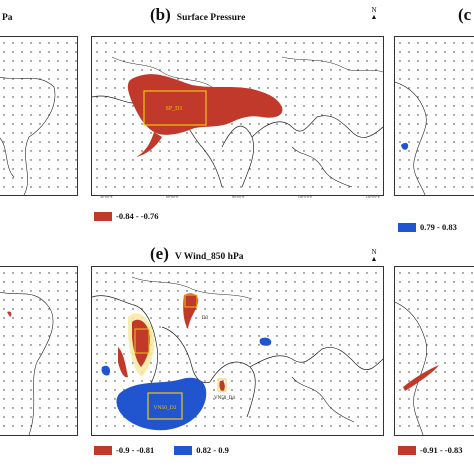 The image size is (474, 474). Describe the element at coordinates (106, 197) in the screenshot. I see `lon-tick: 40°0'0"E` at that location.